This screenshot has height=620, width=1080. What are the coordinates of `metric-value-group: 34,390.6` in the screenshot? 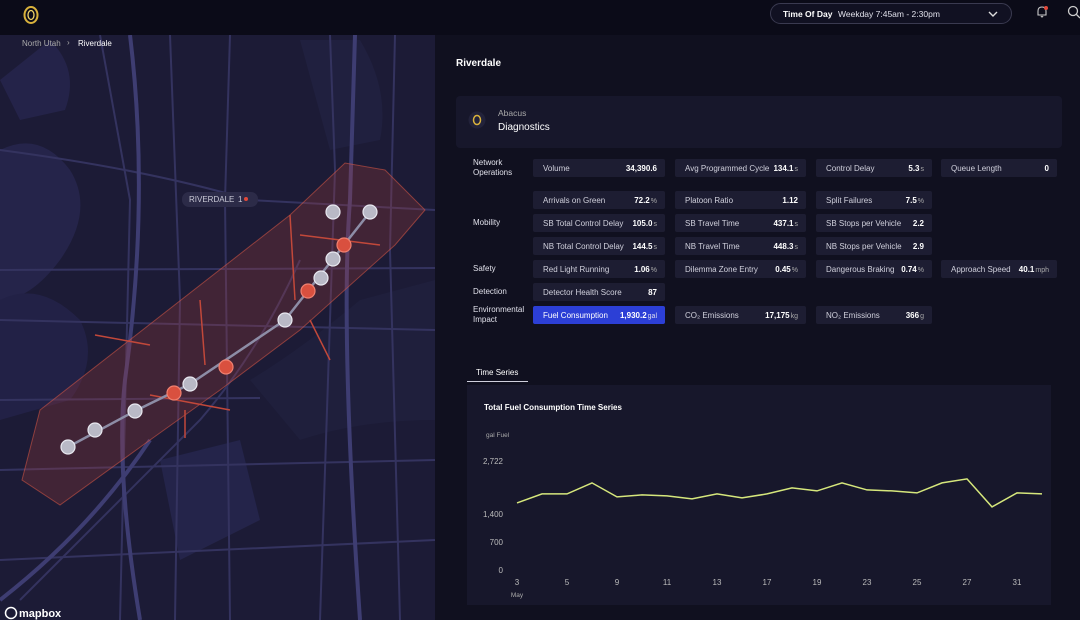 It's located at (641, 168).